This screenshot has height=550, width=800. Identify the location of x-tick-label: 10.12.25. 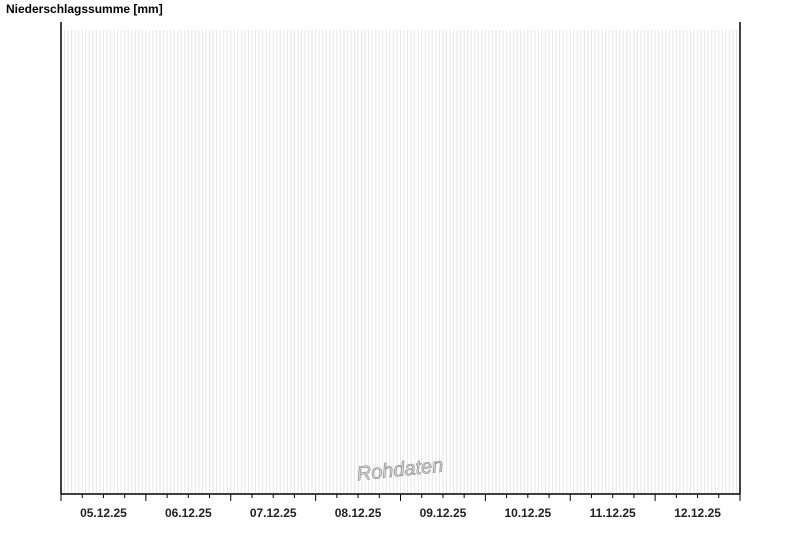
(527, 513).